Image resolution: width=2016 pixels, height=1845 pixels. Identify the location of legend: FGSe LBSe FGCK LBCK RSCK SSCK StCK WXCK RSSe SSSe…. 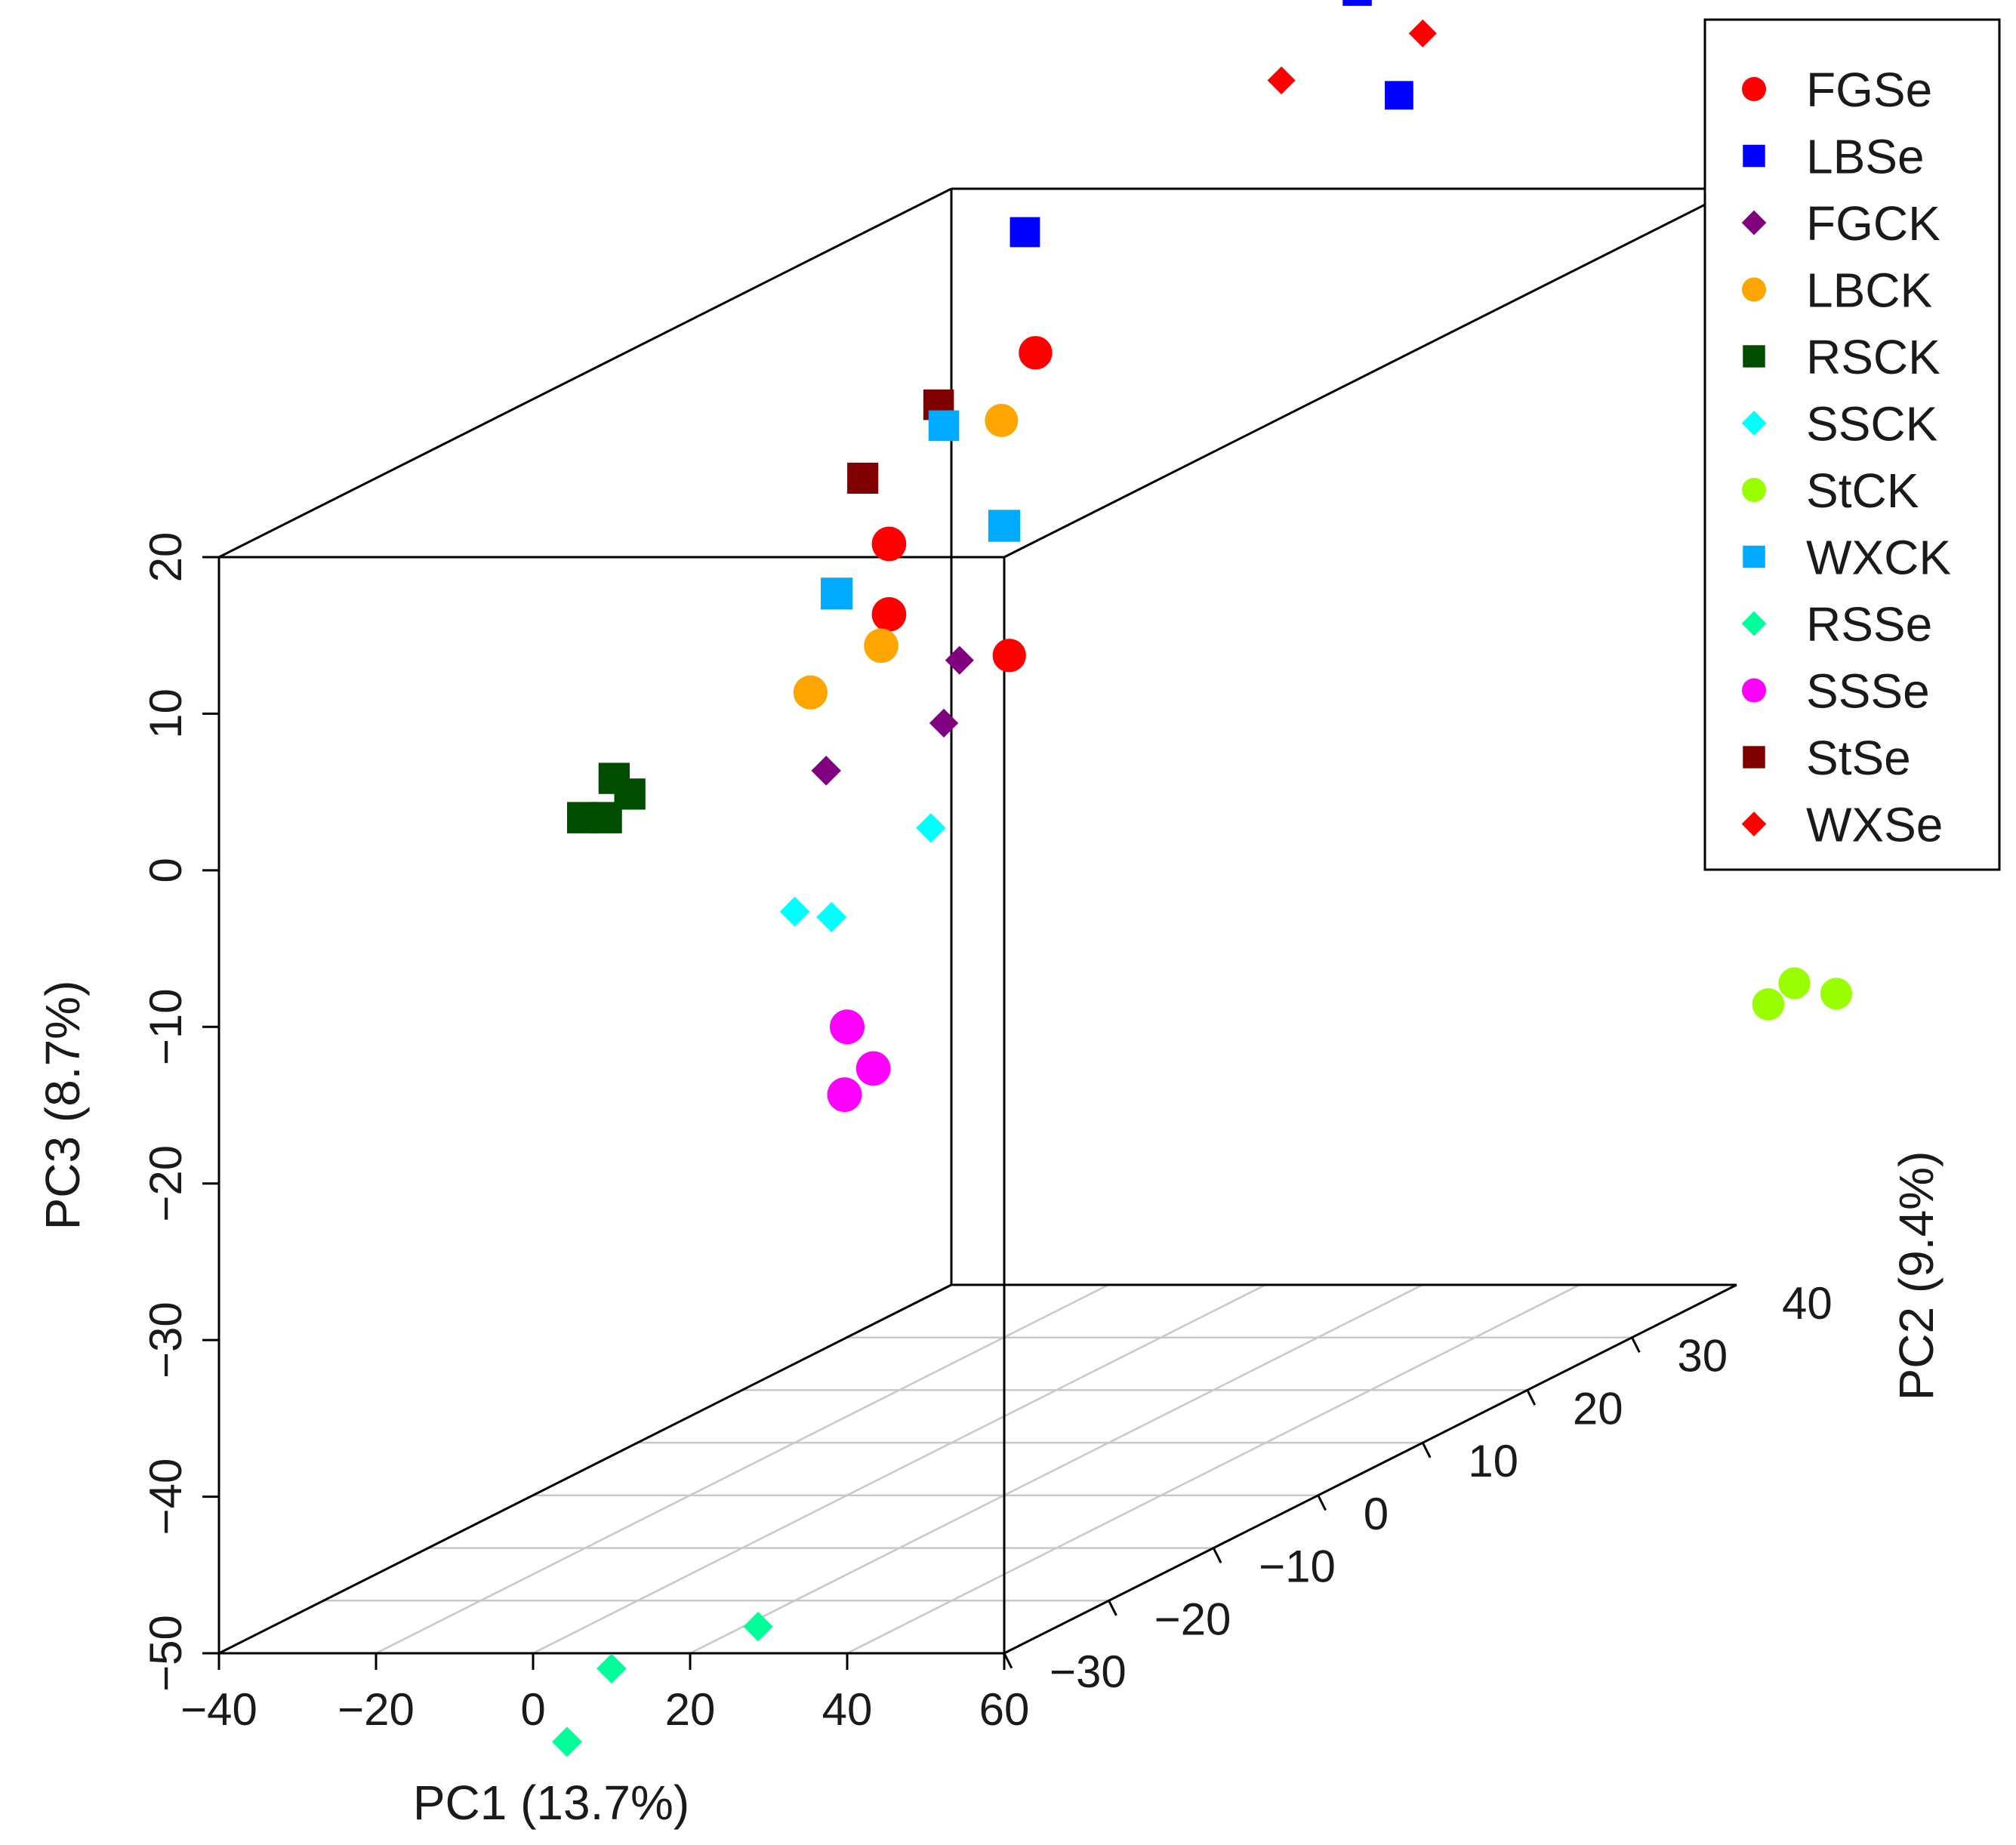
(1852, 444).